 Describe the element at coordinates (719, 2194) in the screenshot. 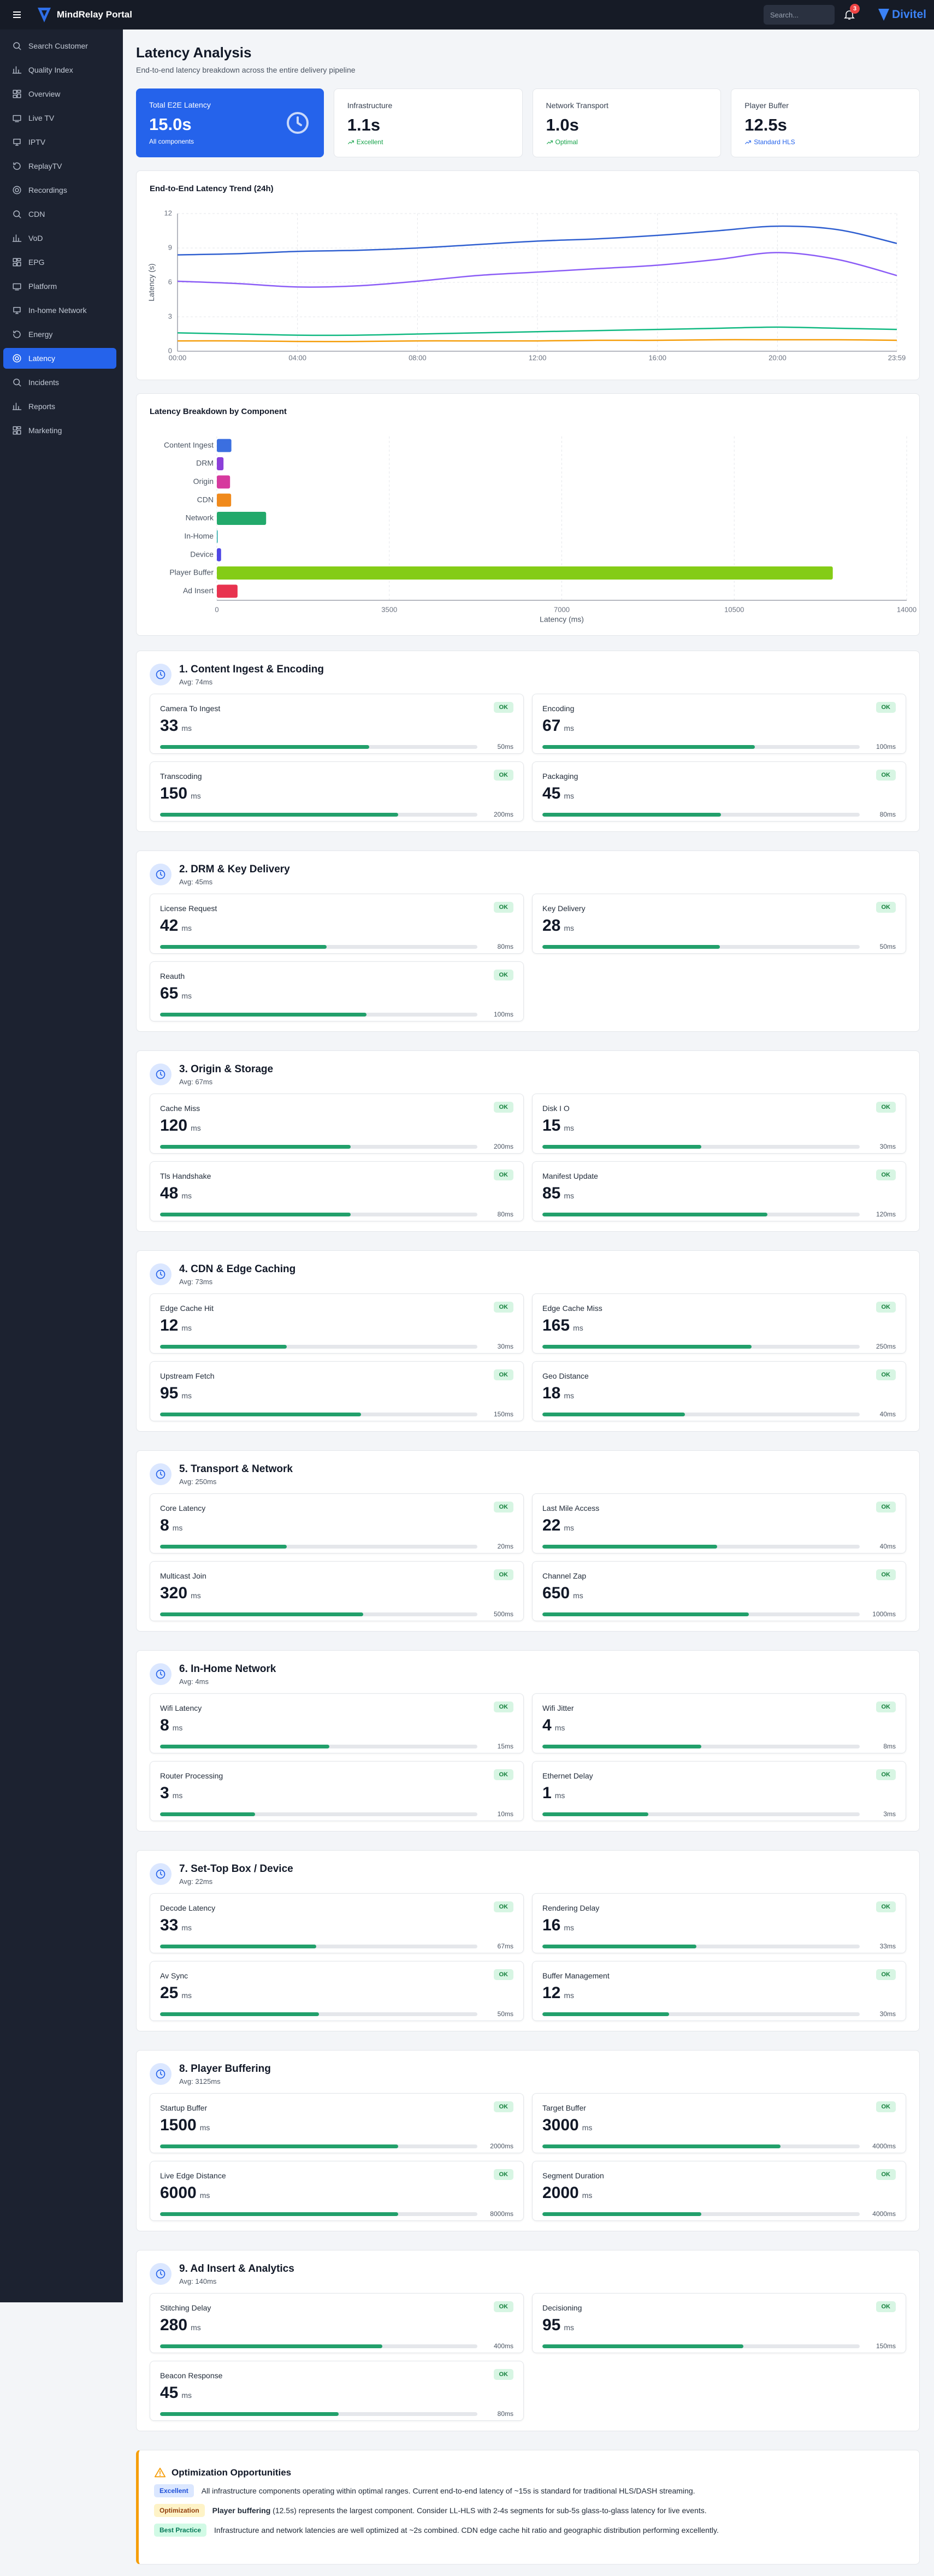

I see `metric-value-row: 2000 ms` at that location.